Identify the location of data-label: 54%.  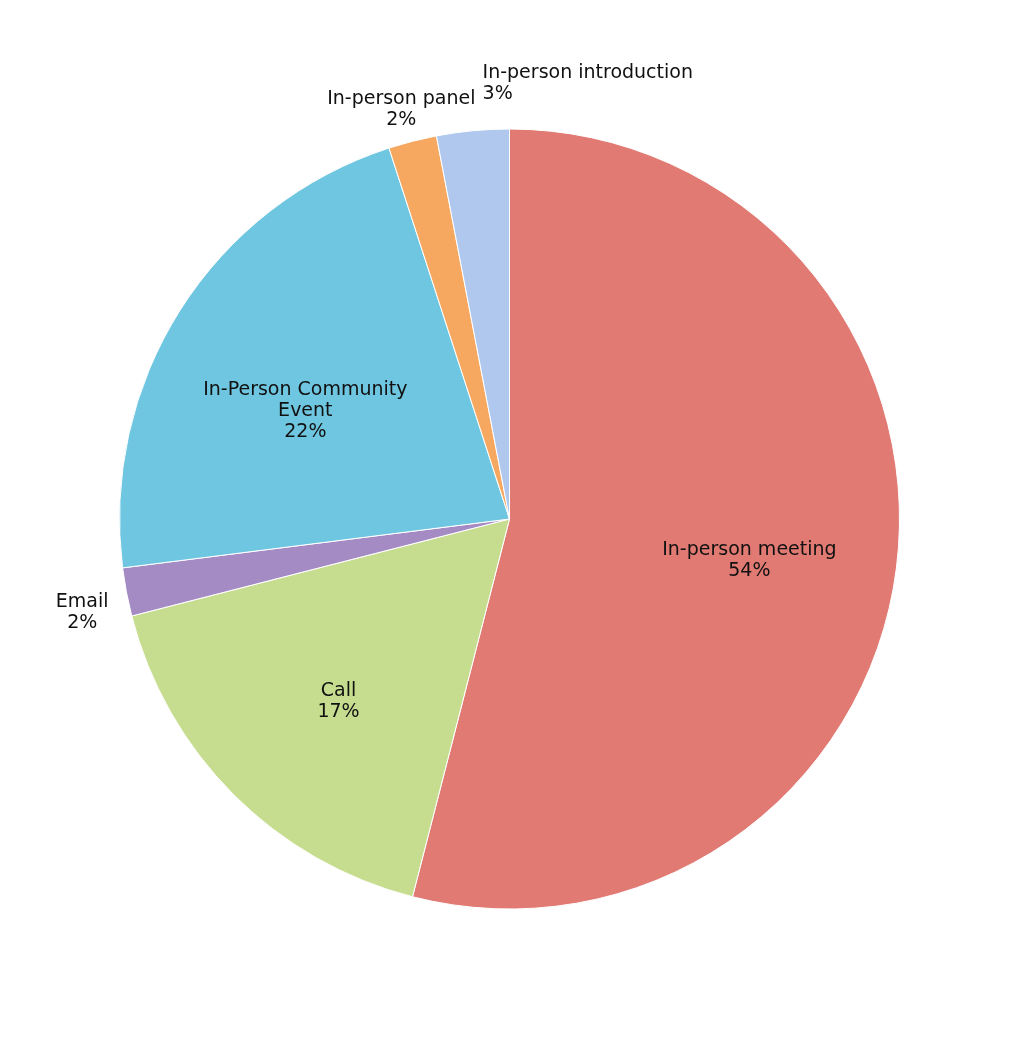
(749, 569).